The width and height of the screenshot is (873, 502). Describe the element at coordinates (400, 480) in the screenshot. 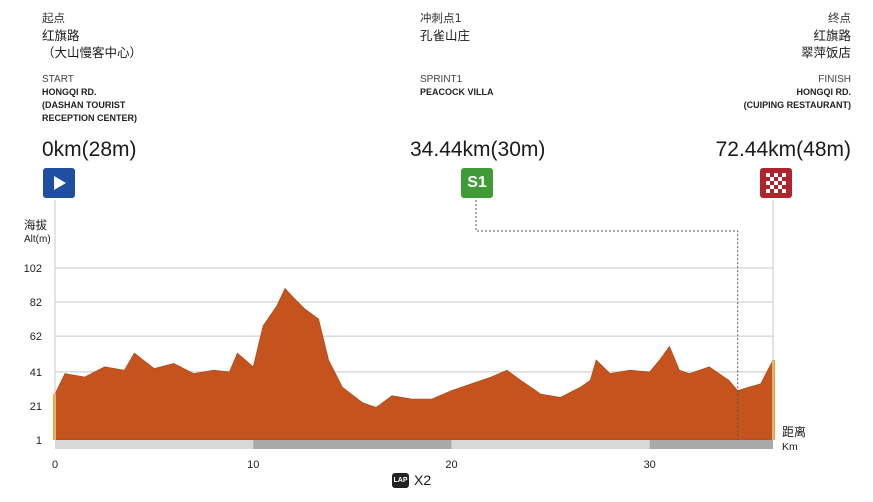

I see `lap-badge: LAP` at that location.